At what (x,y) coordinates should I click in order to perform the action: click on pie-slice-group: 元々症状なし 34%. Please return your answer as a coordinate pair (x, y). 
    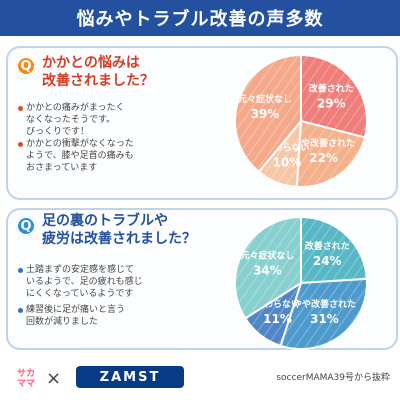
    Looking at the image, I should click on (268, 267).